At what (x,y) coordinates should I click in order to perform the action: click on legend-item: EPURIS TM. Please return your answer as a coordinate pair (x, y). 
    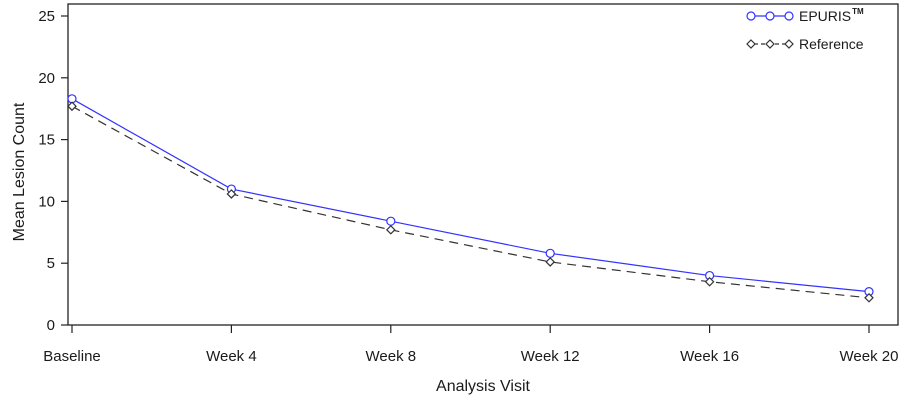
    Looking at the image, I should click on (805, 15).